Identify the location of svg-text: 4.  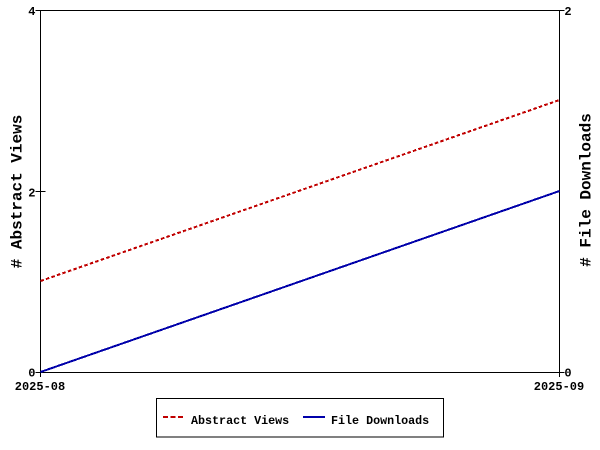
(31, 12).